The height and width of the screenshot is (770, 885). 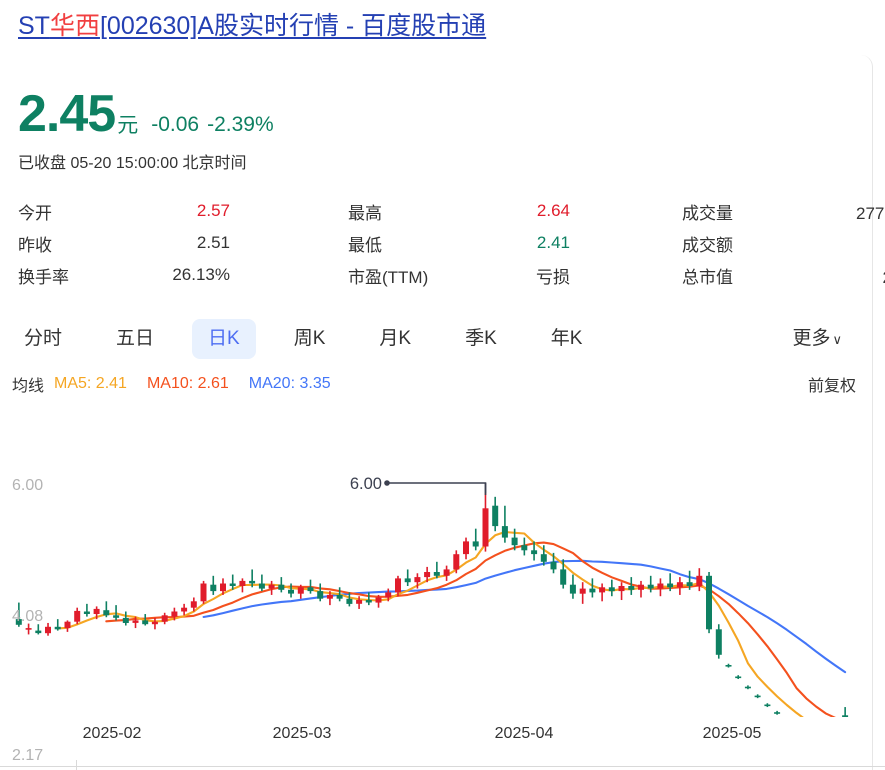 What do you see at coordinates (175, 124) in the screenshot?
I see `price-change-abs: -0.06` at bounding box center [175, 124].